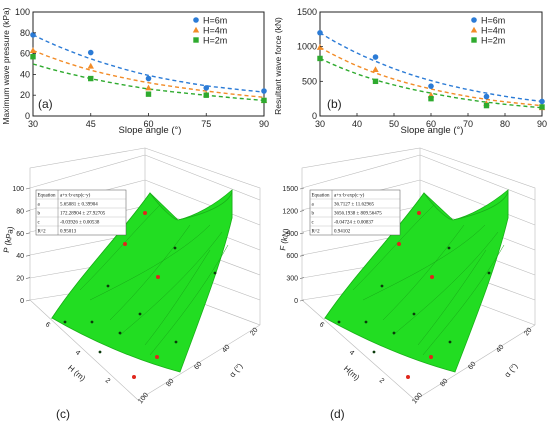 This screenshot has width=550, height=434. What do you see at coordinates (236, 370) in the screenshot?
I see `y-axis-label: α (°)` at bounding box center [236, 370].